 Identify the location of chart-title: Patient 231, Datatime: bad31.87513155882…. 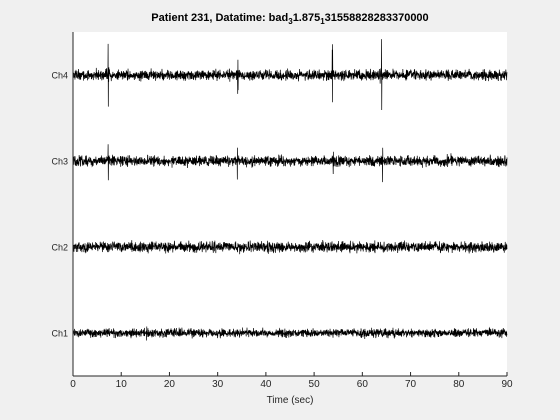
(289, 19).